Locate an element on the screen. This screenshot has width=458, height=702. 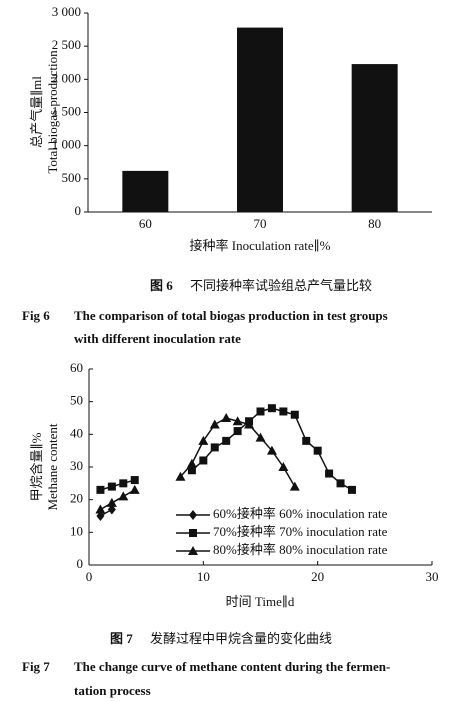
caption: 不同接种率试验组总产气量比较 is located at coordinates (281, 285).